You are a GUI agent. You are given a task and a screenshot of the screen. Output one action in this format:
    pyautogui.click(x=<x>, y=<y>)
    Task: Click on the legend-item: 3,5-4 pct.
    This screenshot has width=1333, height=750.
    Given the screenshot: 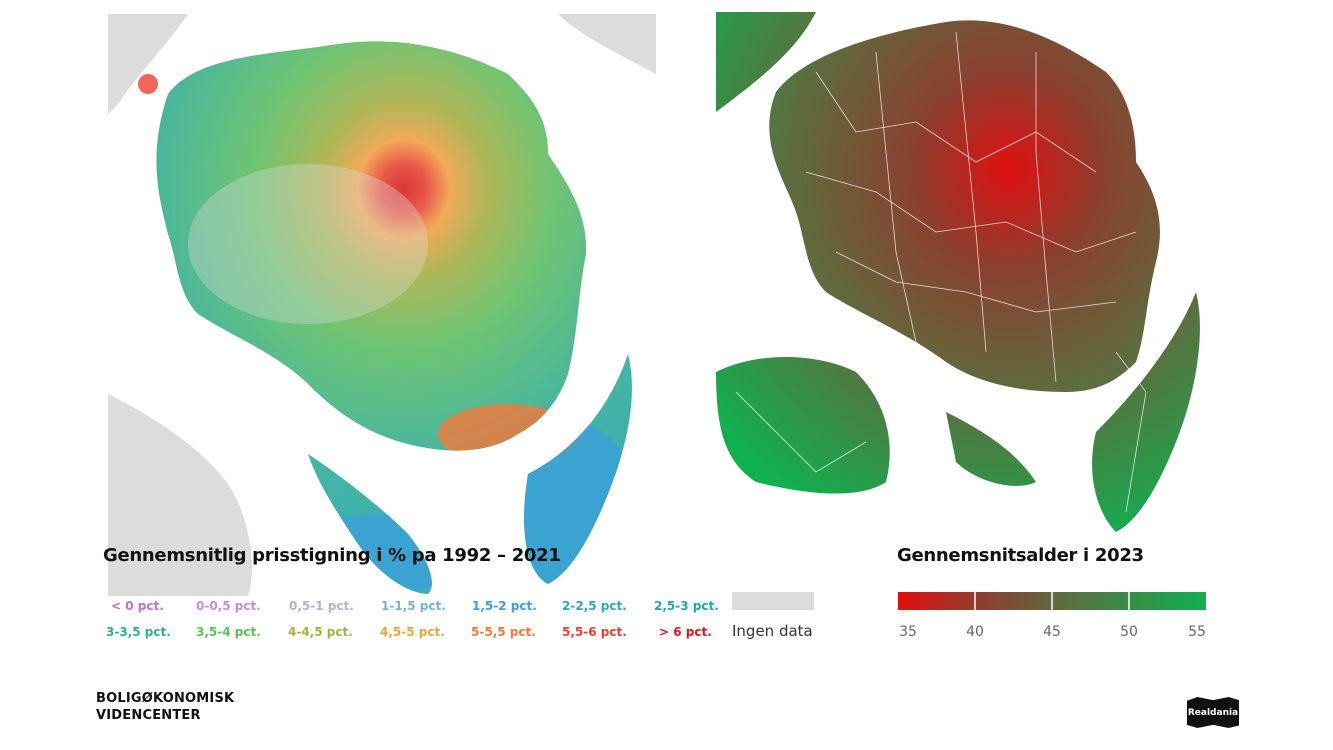 What is the action you would take?
    pyautogui.click(x=228, y=632)
    